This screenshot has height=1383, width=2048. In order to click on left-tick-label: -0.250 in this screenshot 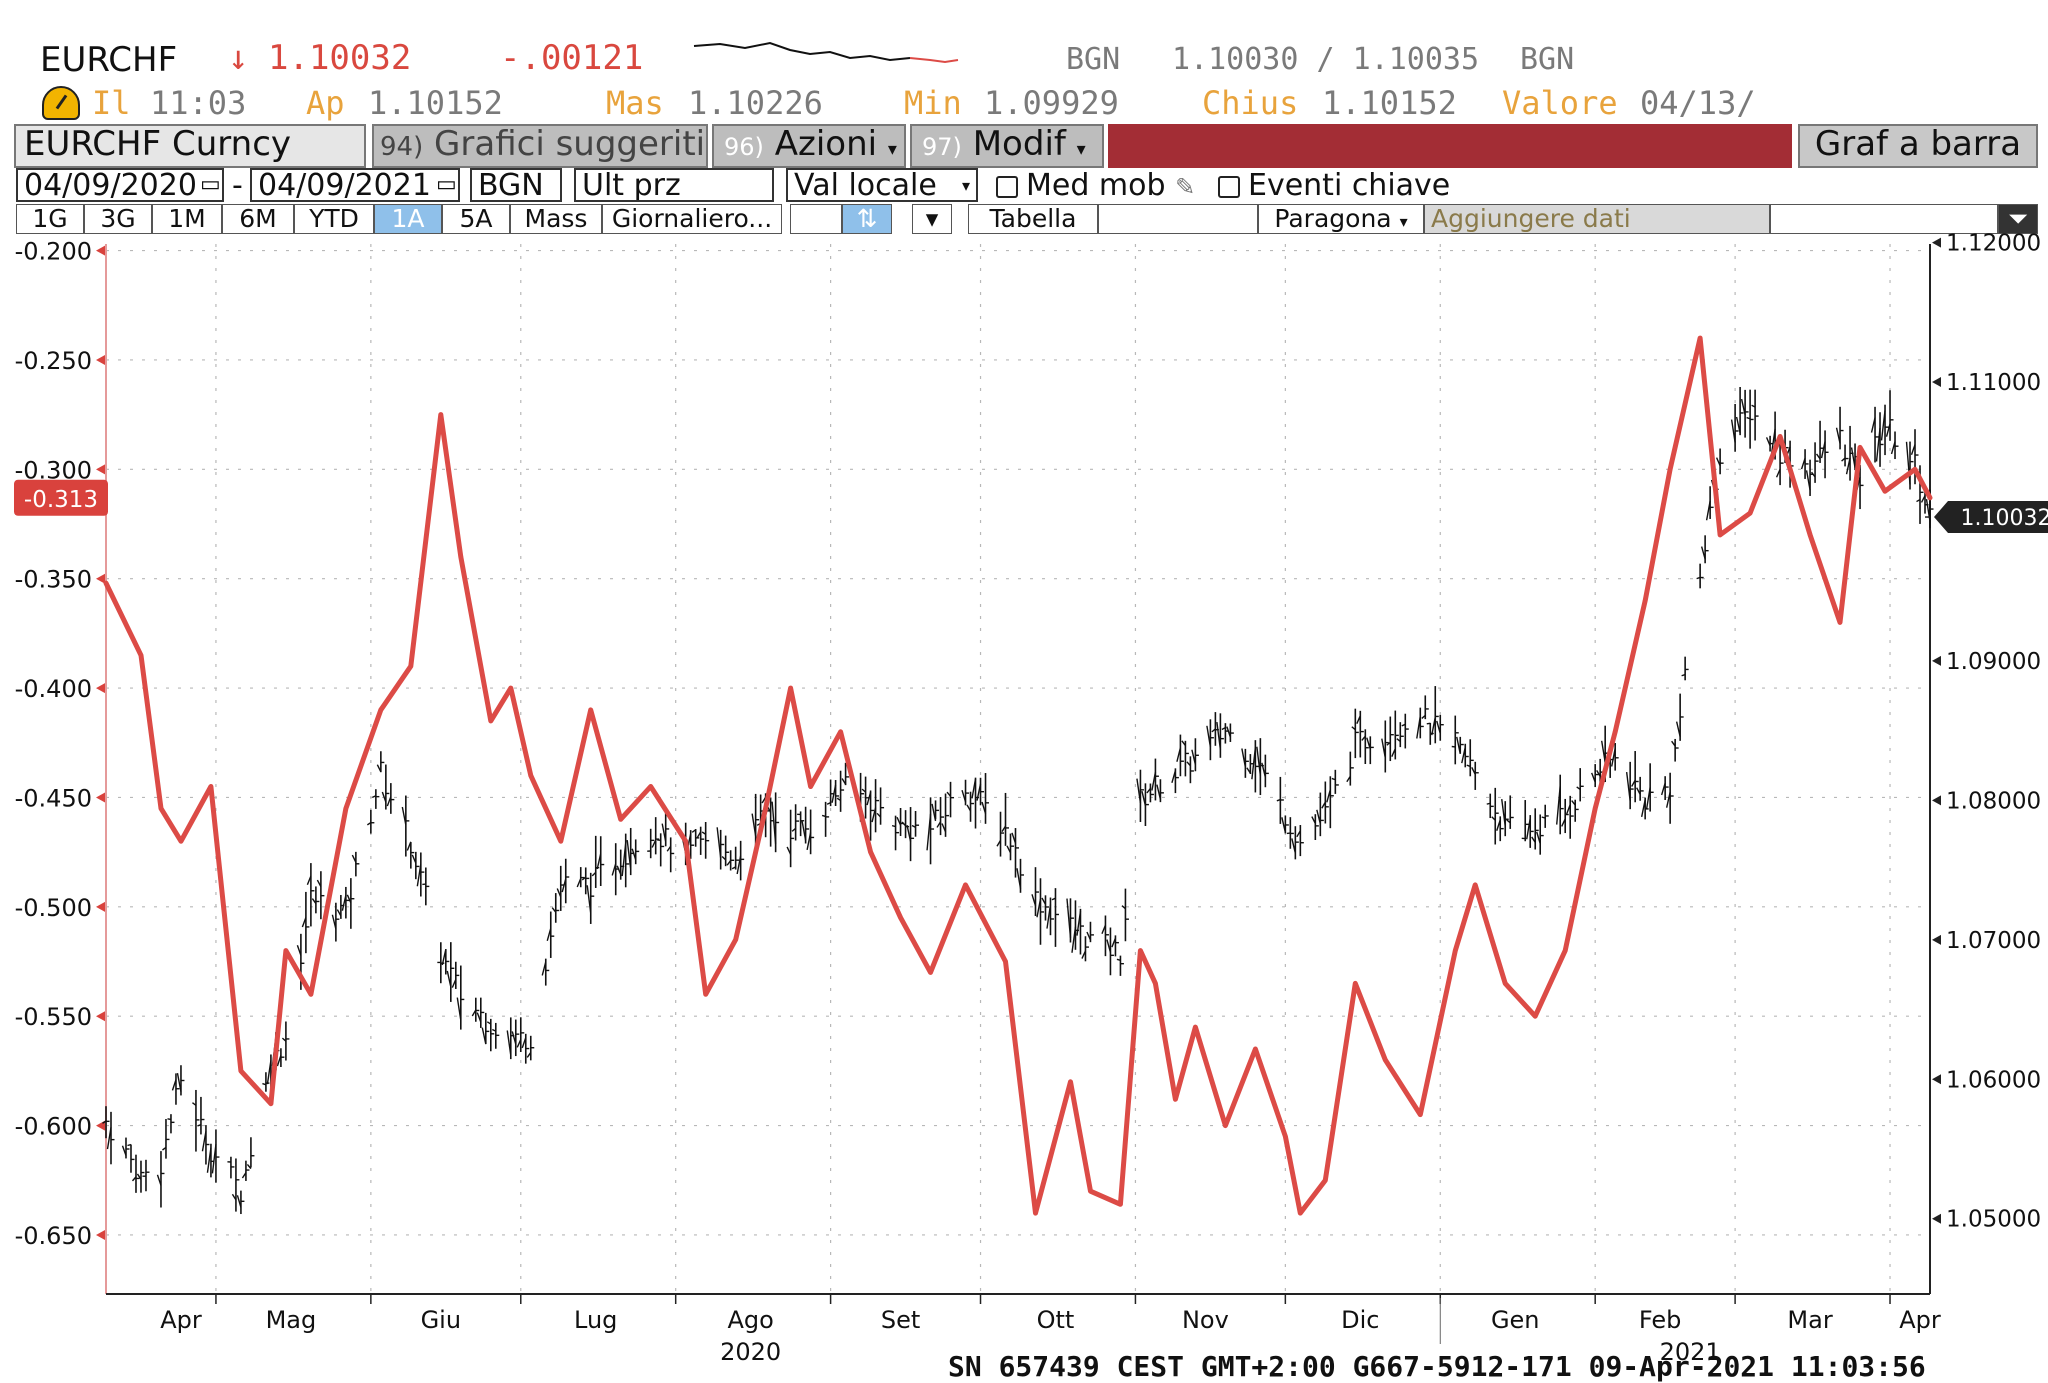, I will do `click(53, 361)`.